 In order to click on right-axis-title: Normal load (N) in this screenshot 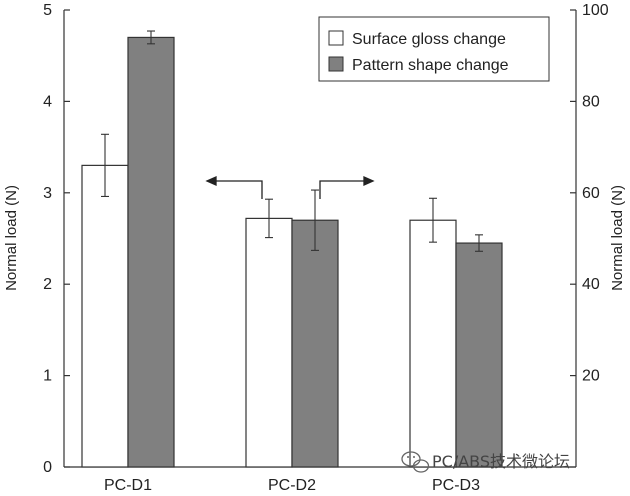, I will do `click(617, 238)`.